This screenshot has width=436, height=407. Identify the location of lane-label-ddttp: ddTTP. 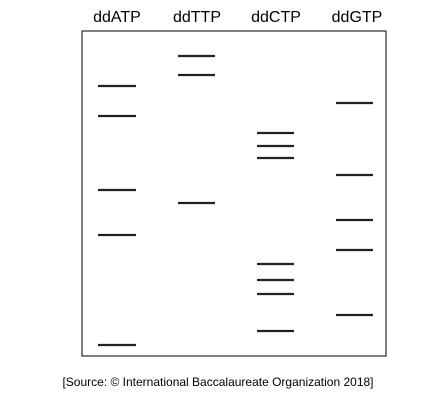
(196, 17).